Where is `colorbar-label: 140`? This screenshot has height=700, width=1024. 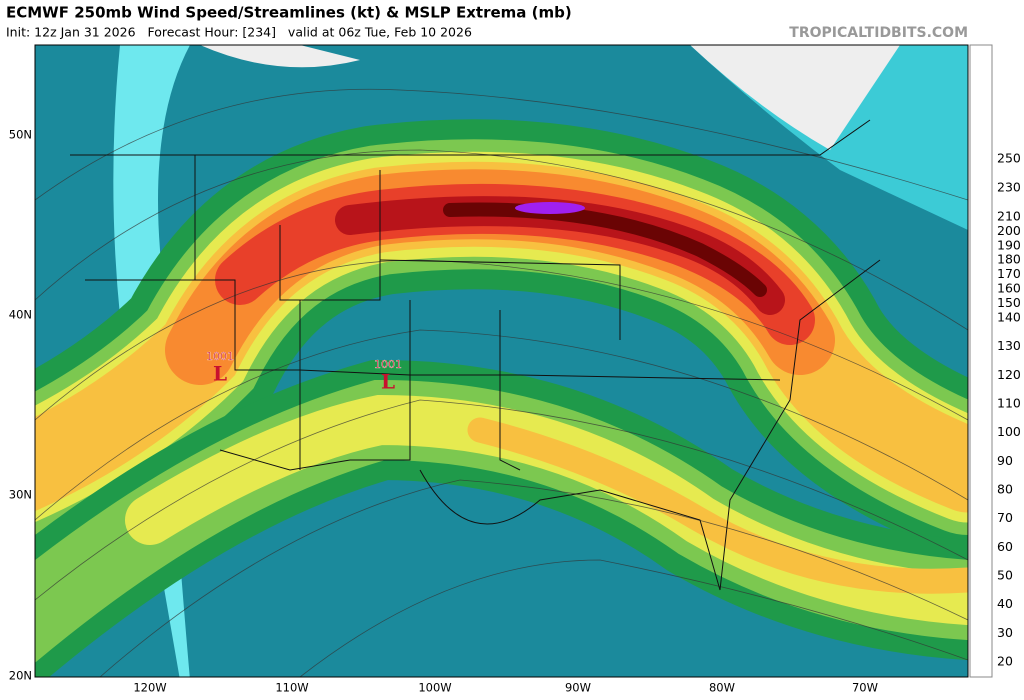 colorbar-label: 140 is located at coordinates (1009, 317).